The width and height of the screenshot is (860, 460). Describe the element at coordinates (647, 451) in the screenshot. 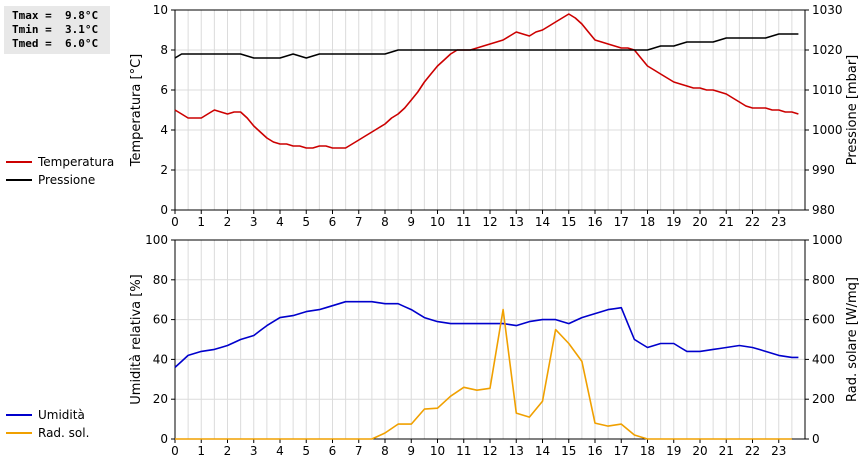

I see `panel2-x-tick-label: 18` at that location.